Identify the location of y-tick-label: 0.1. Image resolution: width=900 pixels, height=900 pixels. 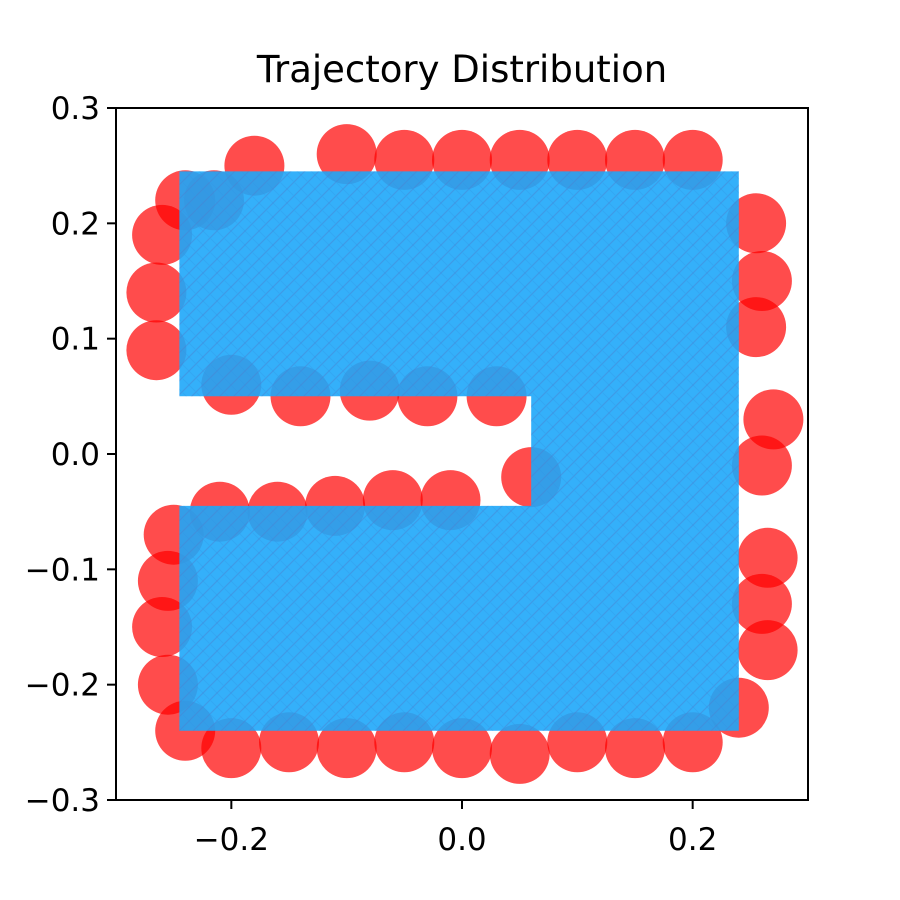
(75, 340).